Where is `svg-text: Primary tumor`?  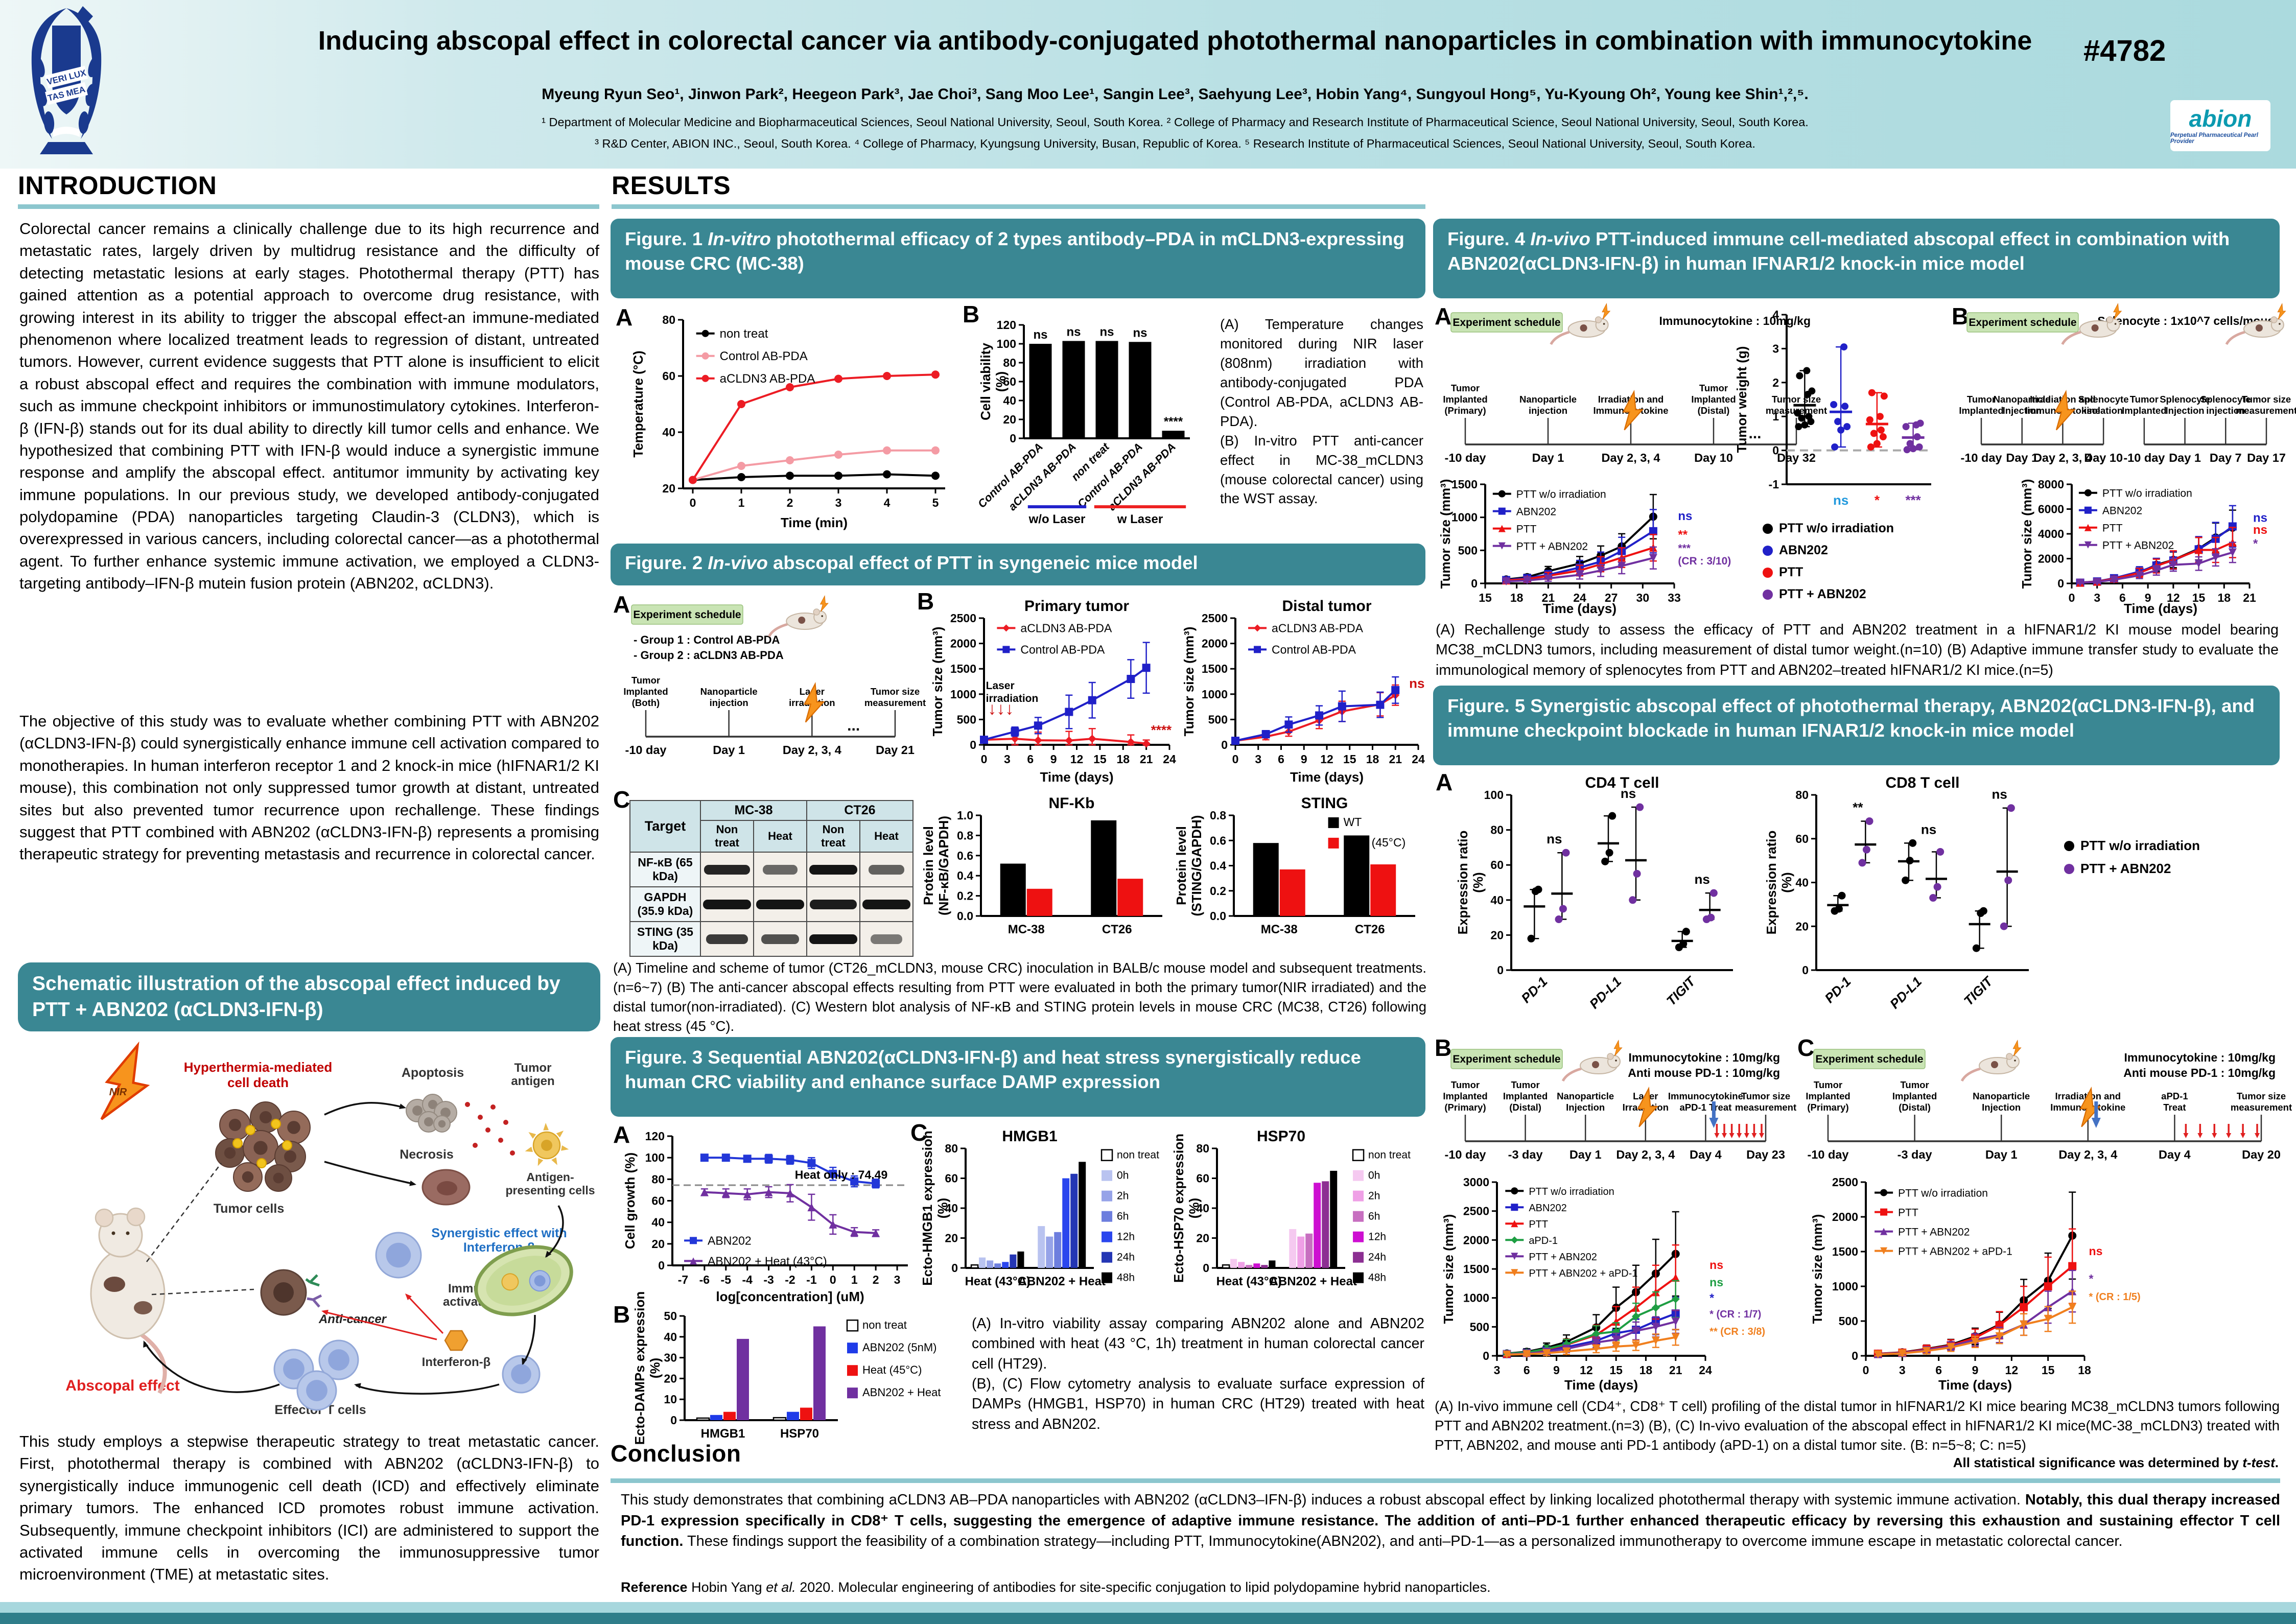 svg-text: Primary tumor is located at coordinates (1076, 606).